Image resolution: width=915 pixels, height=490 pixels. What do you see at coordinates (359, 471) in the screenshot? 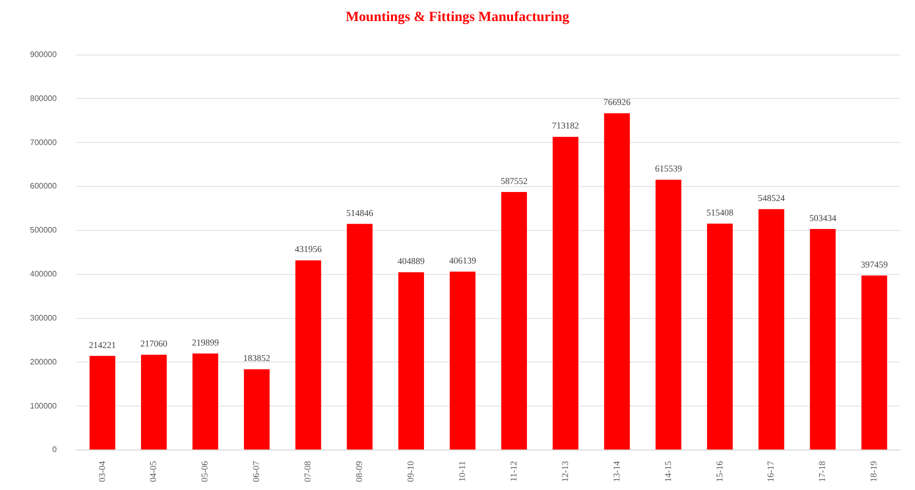
I see `x-tick-label: 08-09` at bounding box center [359, 471].